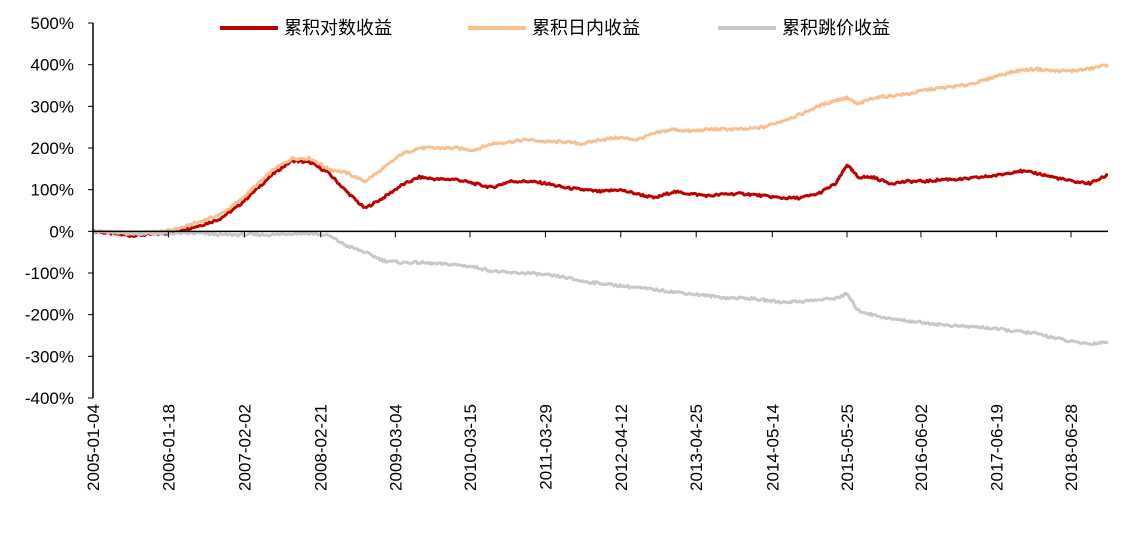 Image resolution: width=1122 pixels, height=537 pixels. I want to click on legend-label-3: 累积跳价收益, so click(836, 28).